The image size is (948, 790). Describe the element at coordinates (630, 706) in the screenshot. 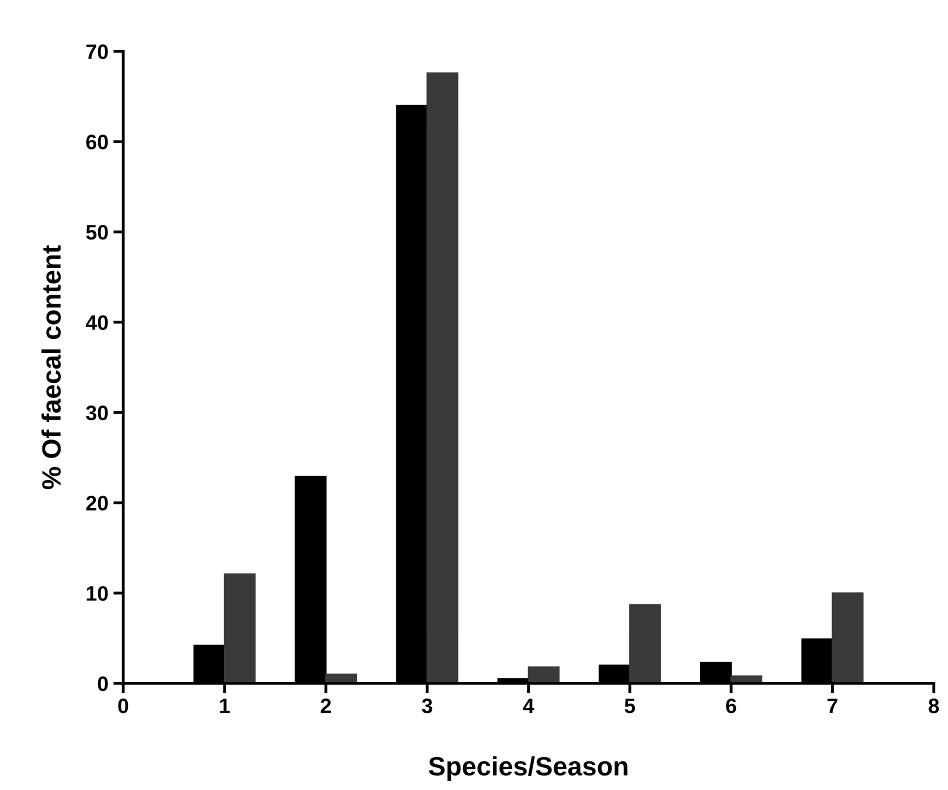

I see `x-tick-label: 5` at that location.